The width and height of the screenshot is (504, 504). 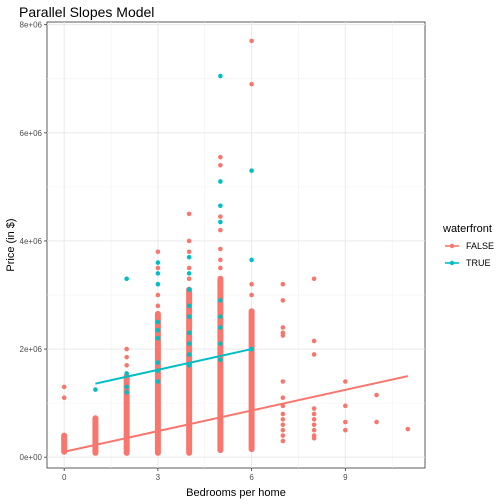 I want to click on x-tick-label: 0, so click(x=64, y=477).